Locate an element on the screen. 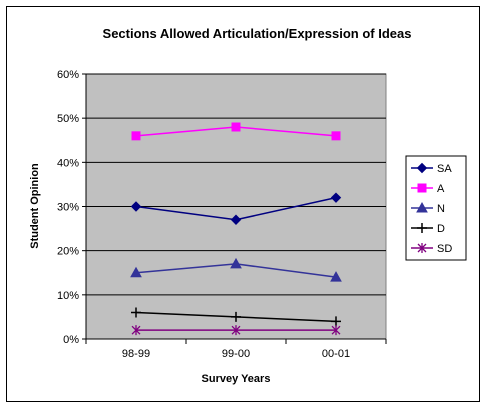 The width and height of the screenshot is (490, 412). y-tick-label: 30% is located at coordinates (68, 208).